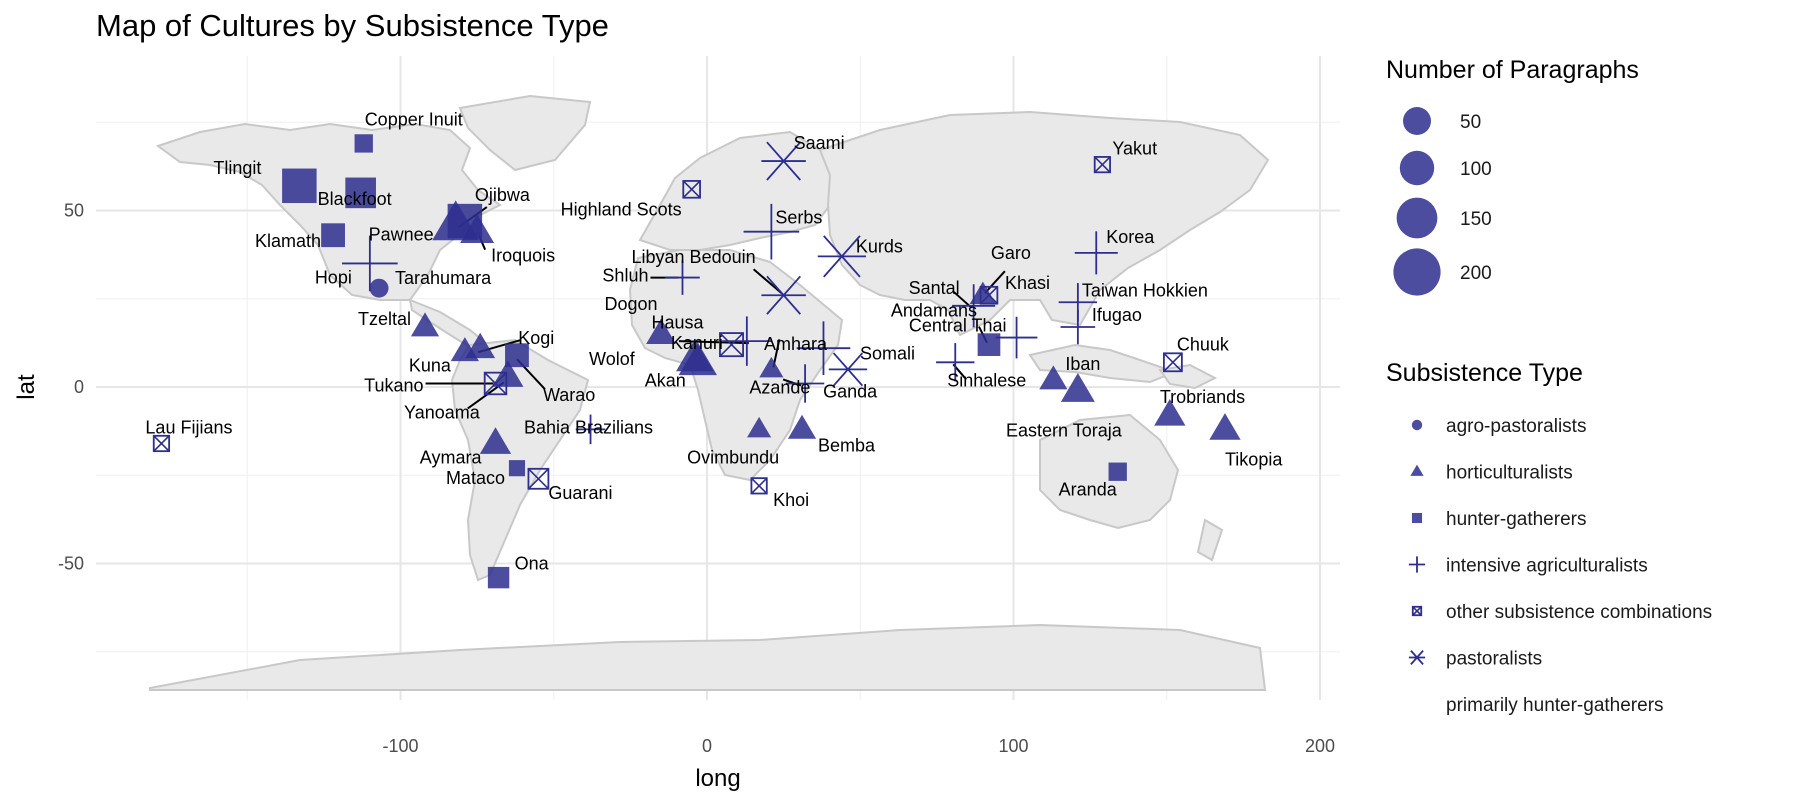  Describe the element at coordinates (783, 295) in the screenshot. I see `point-libyan-bedouin` at that location.